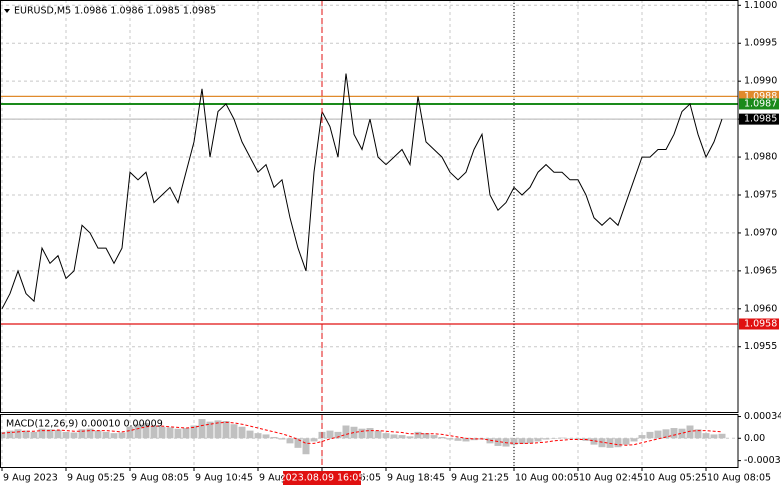 The width and height of the screenshot is (781, 489). I want to click on price-level-label: 1.0985, so click(760, 119).